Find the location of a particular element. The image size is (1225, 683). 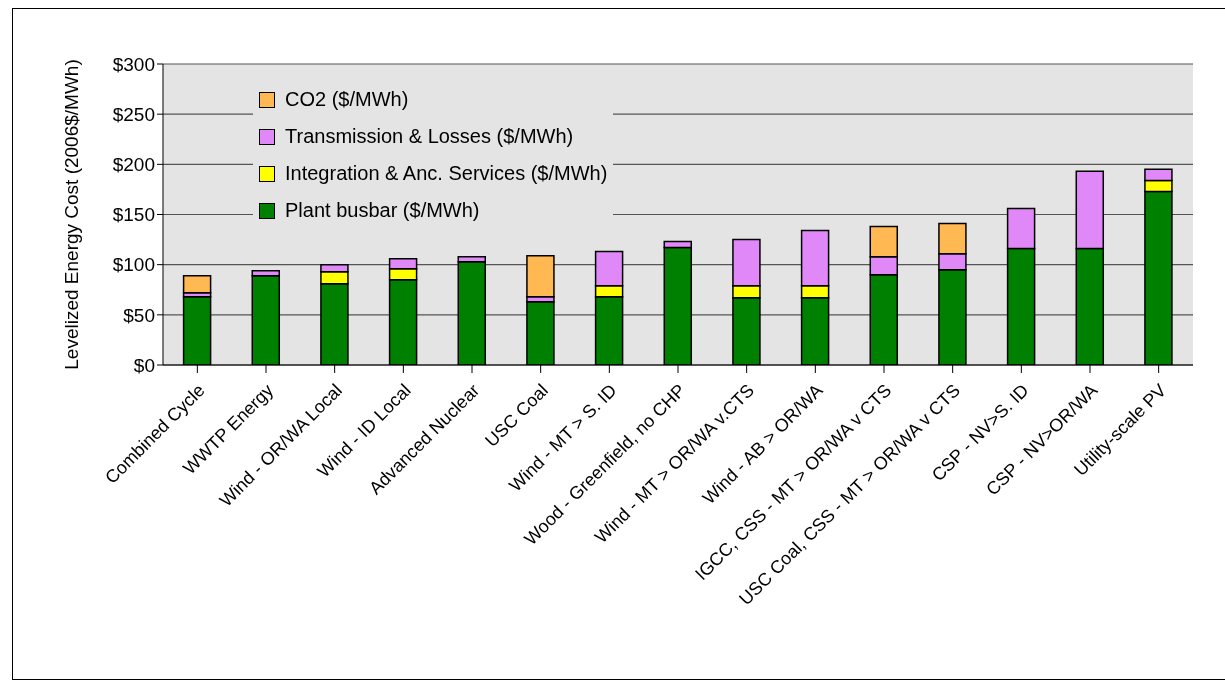

y-tick-label: $0 is located at coordinates (144, 365).